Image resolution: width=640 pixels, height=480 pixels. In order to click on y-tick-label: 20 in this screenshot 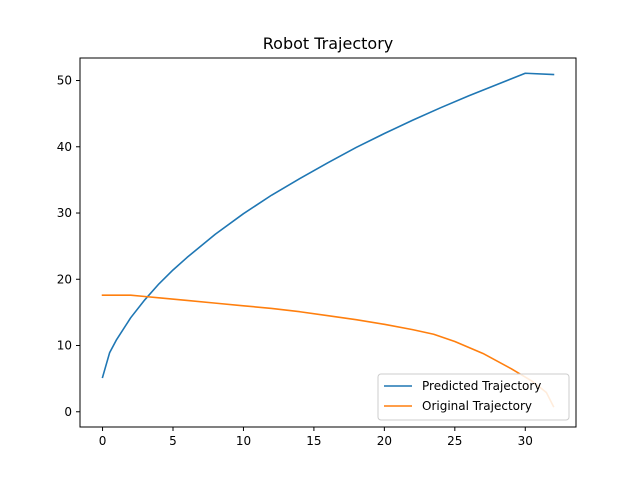, I will do `click(64, 279)`.